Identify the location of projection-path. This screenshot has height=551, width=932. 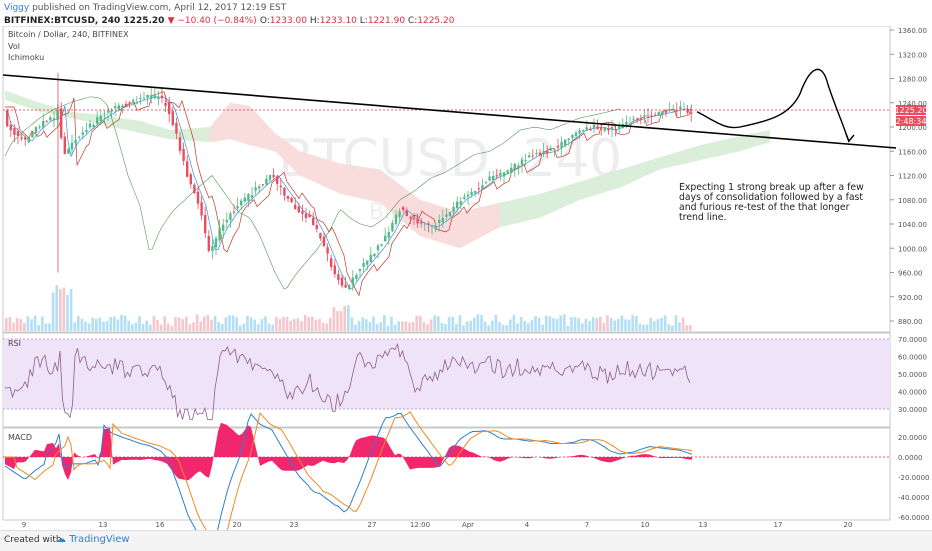
(773, 105).